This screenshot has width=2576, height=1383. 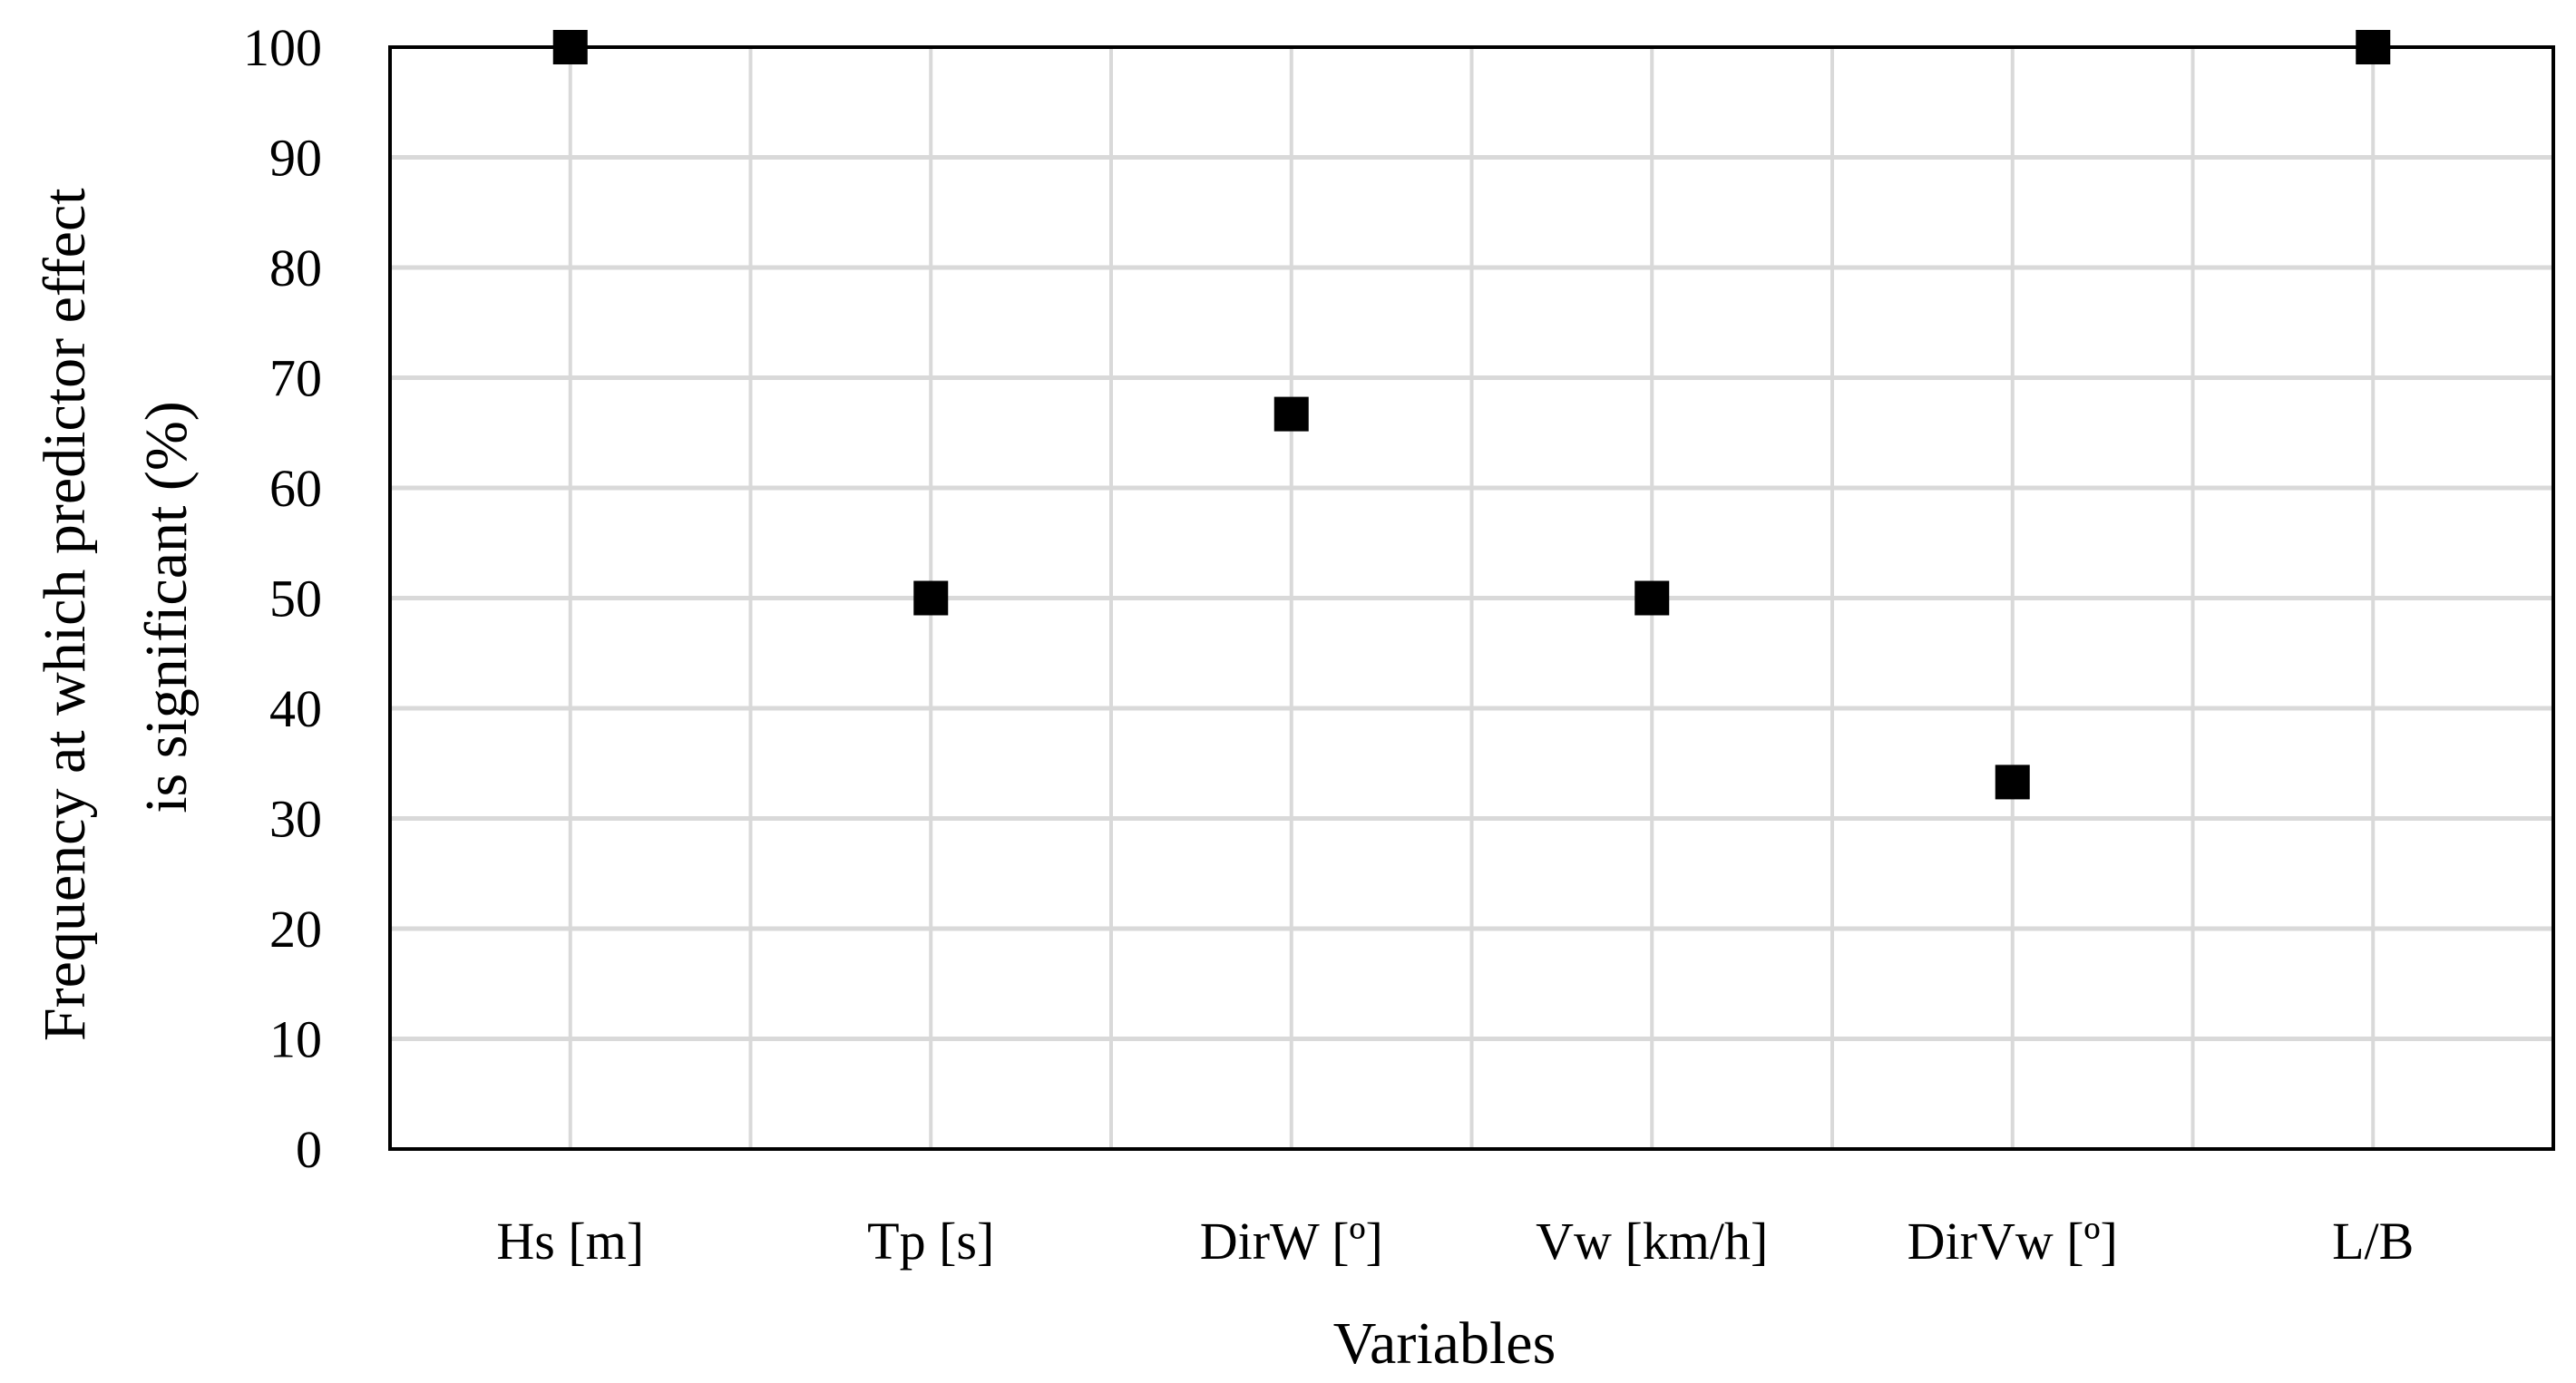 What do you see at coordinates (309, 1149) in the screenshot?
I see `y-tick-label: 0` at bounding box center [309, 1149].